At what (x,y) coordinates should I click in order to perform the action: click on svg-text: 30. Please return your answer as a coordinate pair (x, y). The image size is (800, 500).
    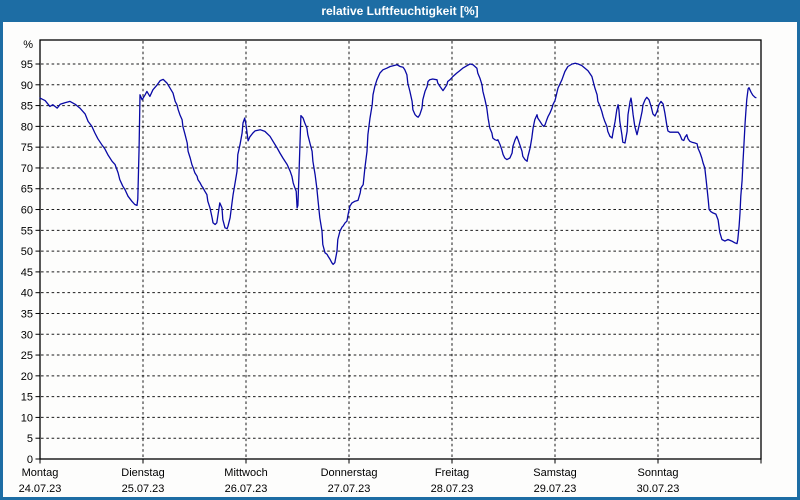
    Looking at the image, I should click on (27, 335).